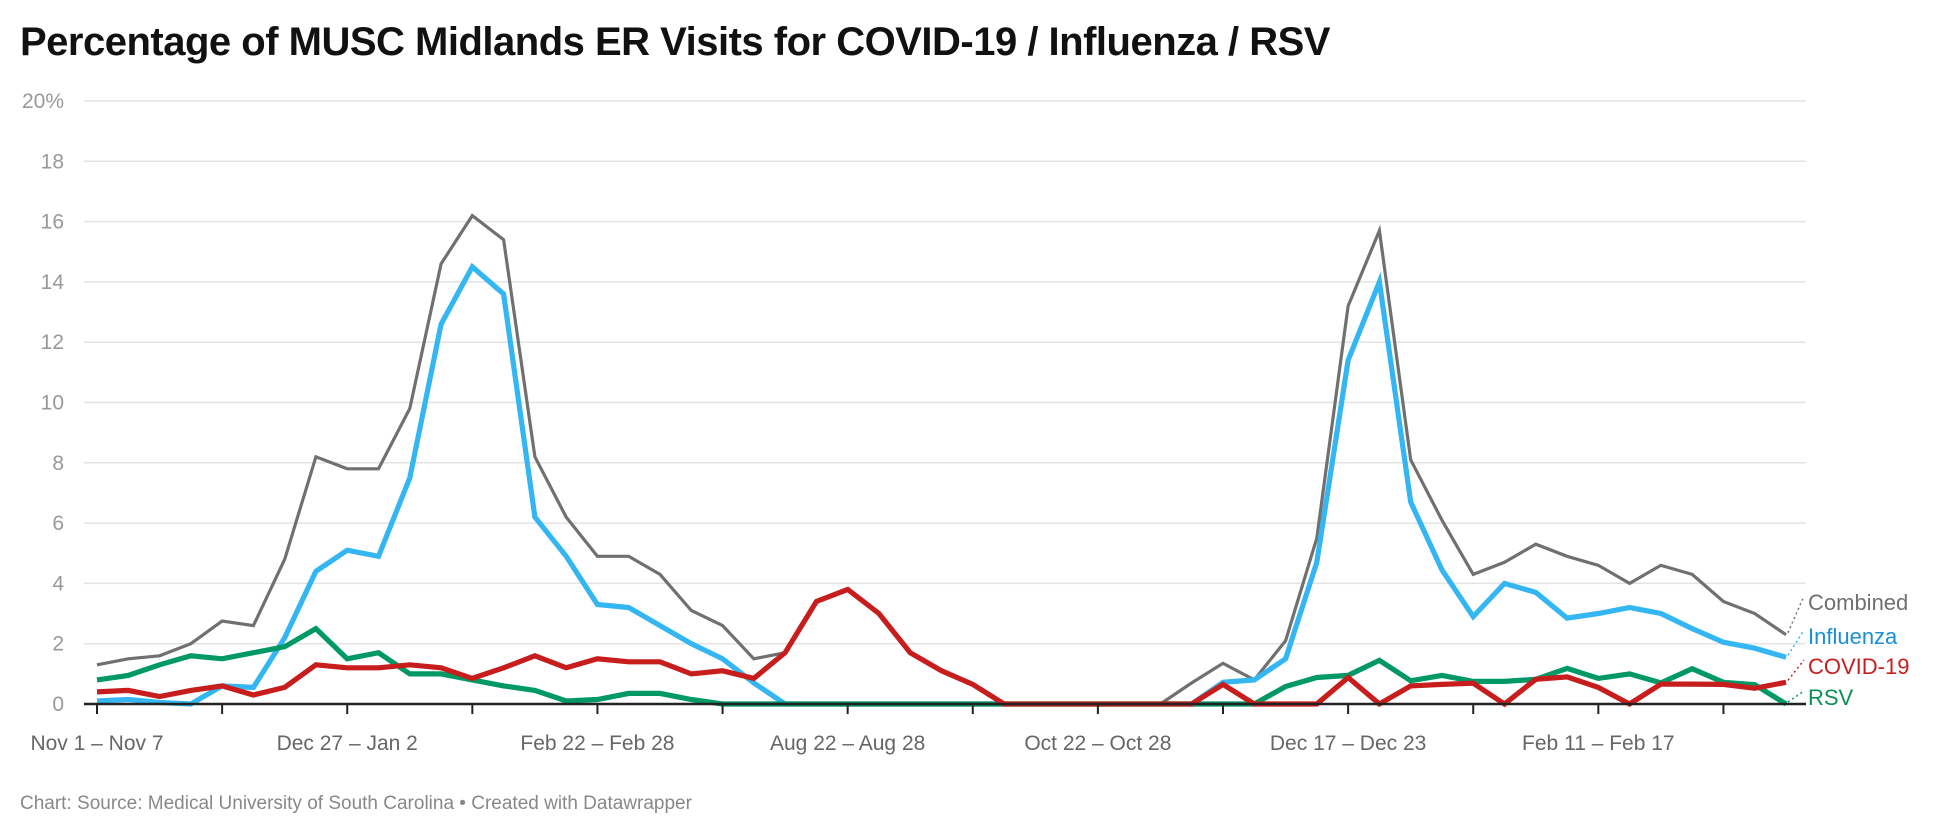 Image resolution: width=1936 pixels, height=840 pixels. What do you see at coordinates (597, 743) in the screenshot?
I see `x-tick-label: Feb 22 – Feb 28` at bounding box center [597, 743].